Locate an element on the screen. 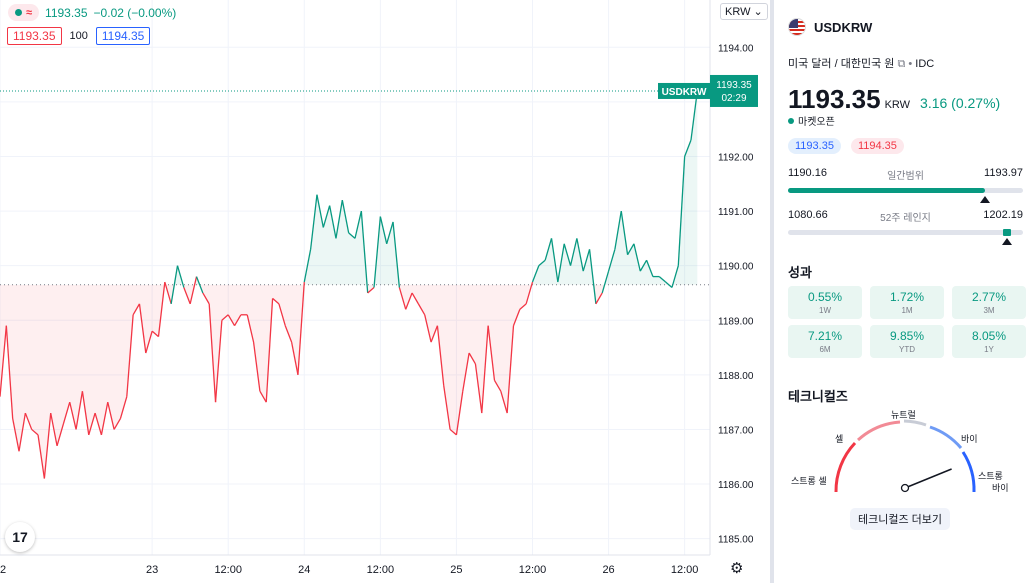  sell-price-button: 1193.35 is located at coordinates (34, 36).